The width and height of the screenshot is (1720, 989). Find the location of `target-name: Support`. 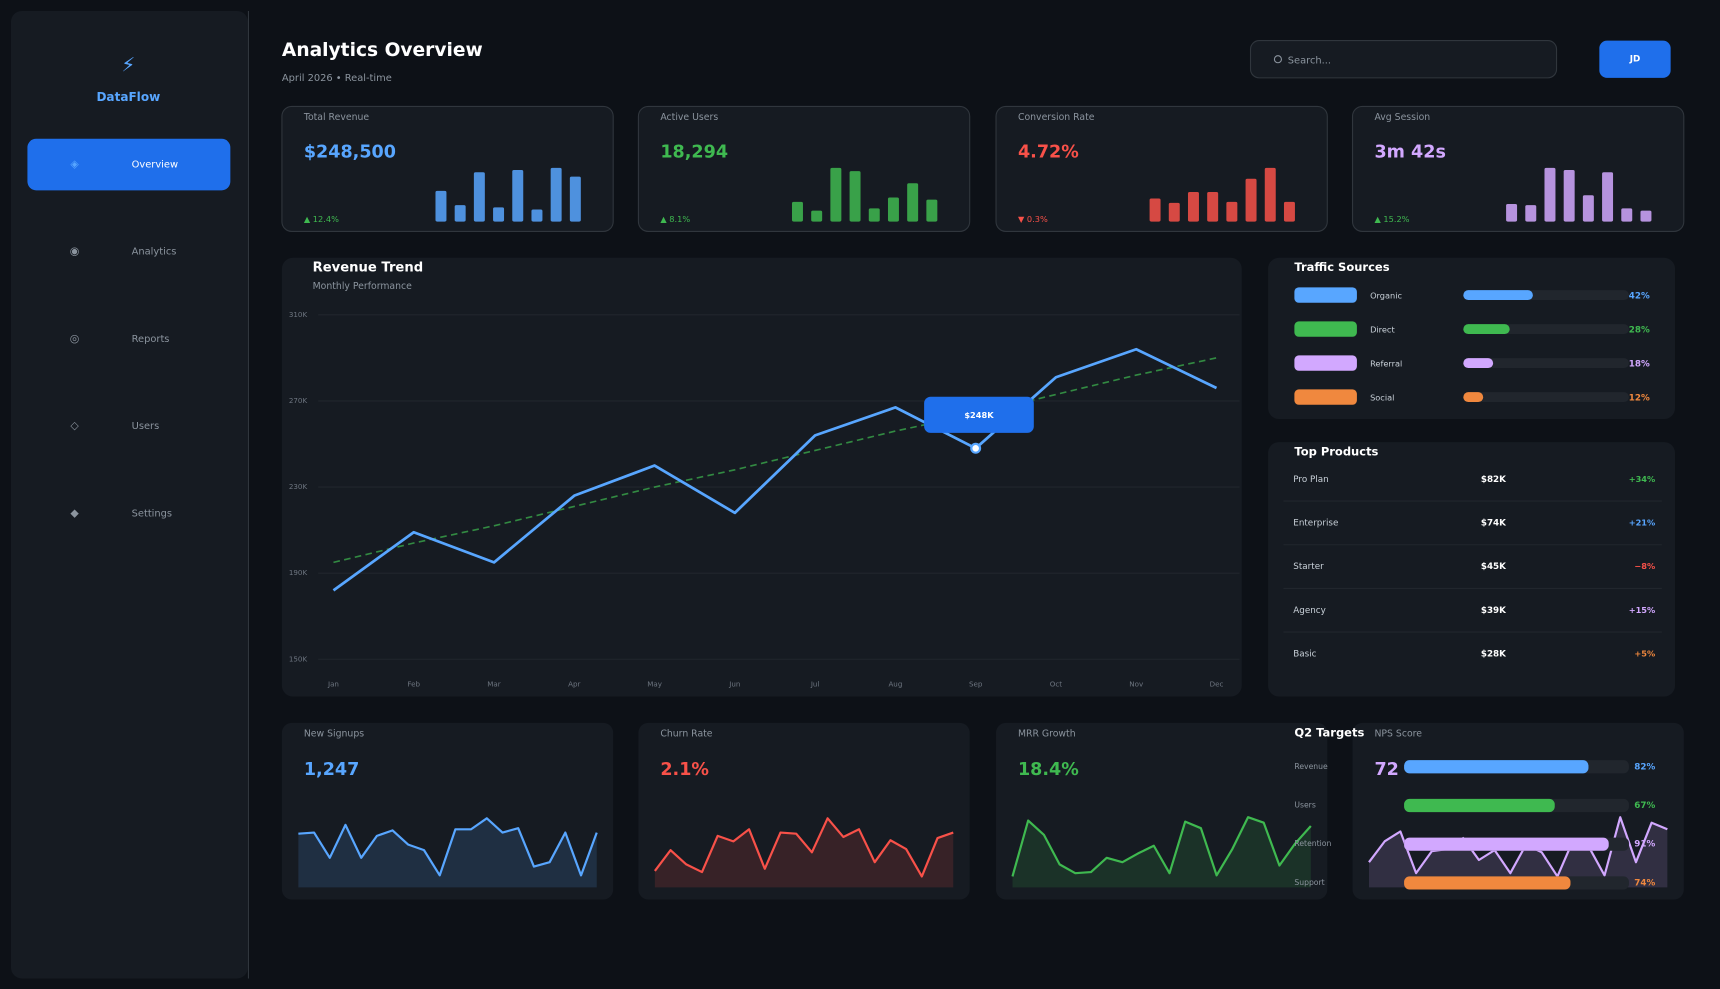

target-name: Support is located at coordinates (1309, 882).